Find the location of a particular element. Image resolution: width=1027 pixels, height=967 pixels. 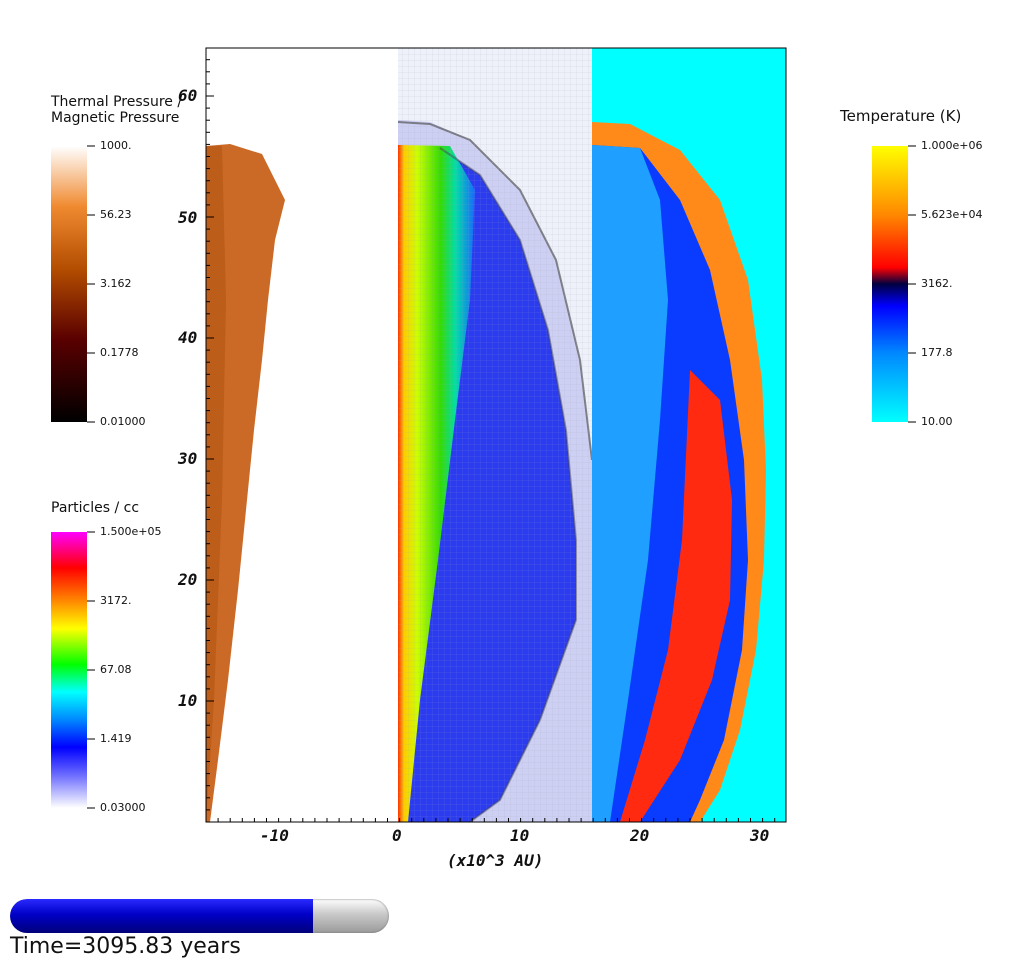

y-tick-marks is located at coordinates (210, 441).